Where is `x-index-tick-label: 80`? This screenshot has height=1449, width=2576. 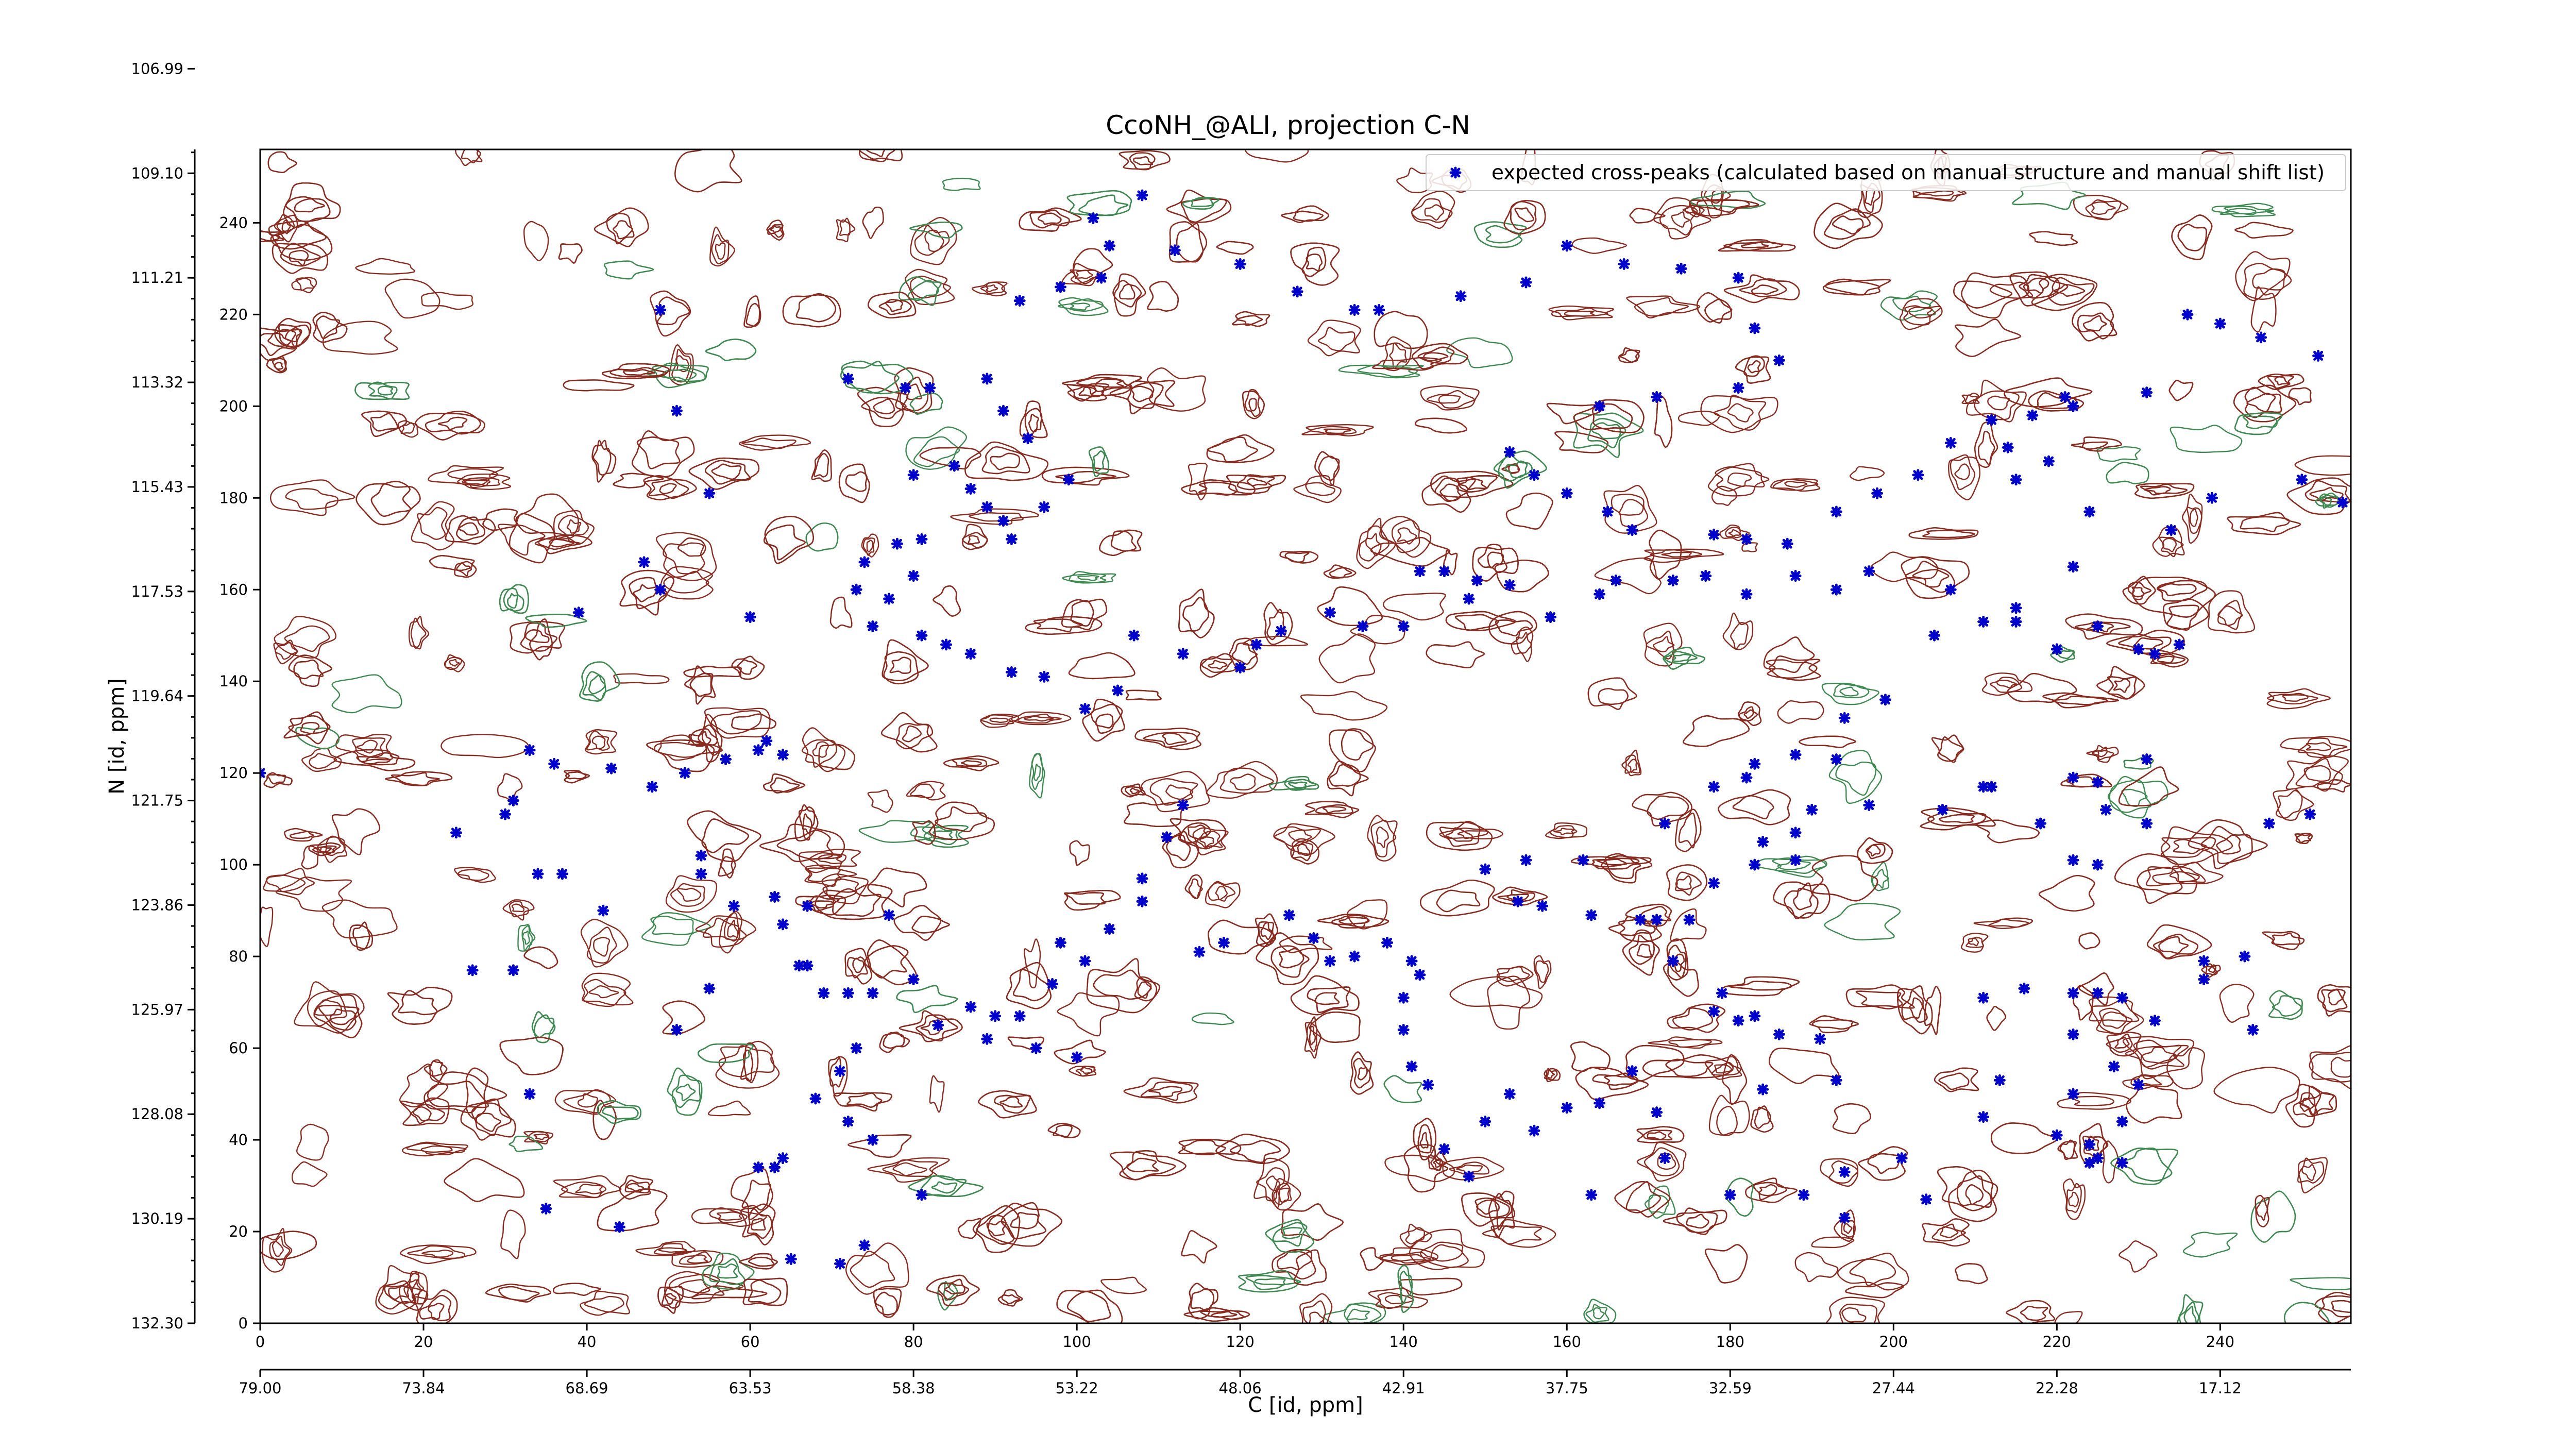
x-index-tick-label: 80 is located at coordinates (913, 1342).